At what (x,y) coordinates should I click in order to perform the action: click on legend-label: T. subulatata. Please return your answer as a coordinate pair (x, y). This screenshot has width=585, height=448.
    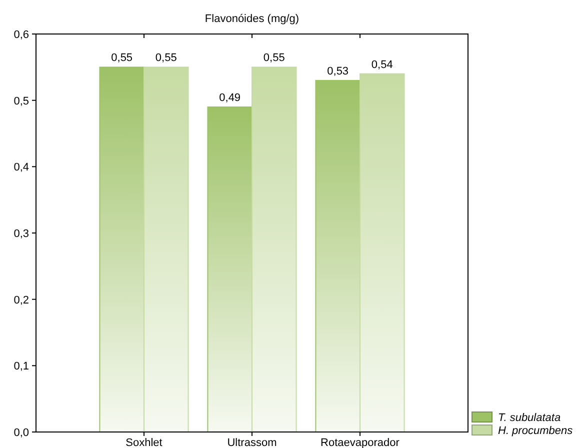
    Looking at the image, I should click on (529, 418).